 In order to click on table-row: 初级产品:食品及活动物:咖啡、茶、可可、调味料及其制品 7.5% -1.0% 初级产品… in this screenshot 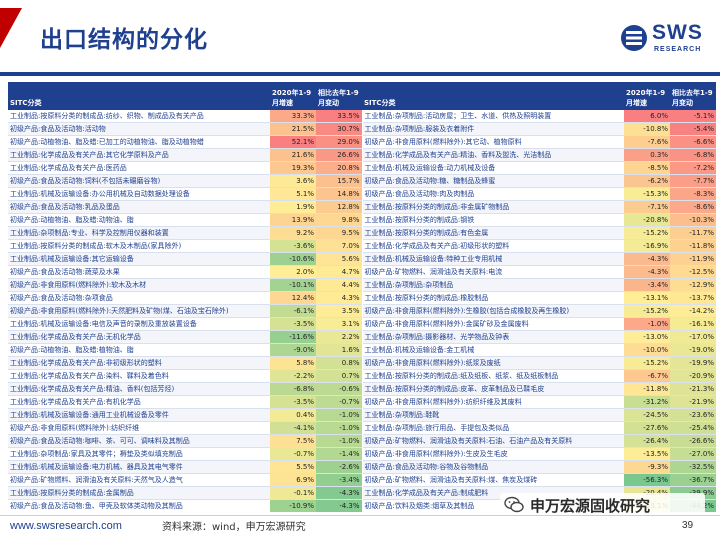, I will do `click(362, 441)`.